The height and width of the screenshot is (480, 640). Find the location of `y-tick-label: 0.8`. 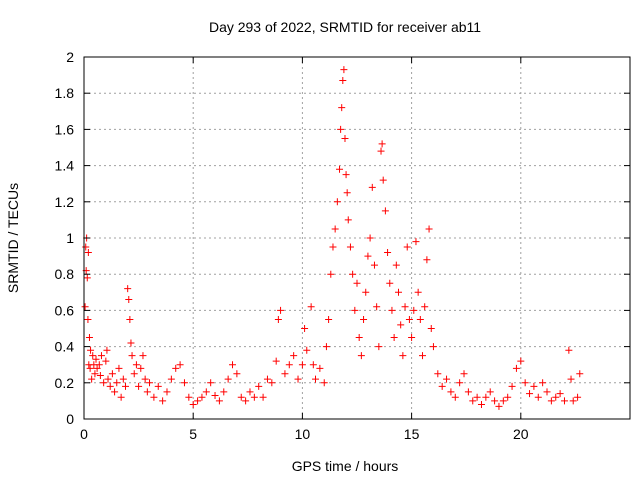

y-tick-label: 0.8 is located at coordinates (65, 274).